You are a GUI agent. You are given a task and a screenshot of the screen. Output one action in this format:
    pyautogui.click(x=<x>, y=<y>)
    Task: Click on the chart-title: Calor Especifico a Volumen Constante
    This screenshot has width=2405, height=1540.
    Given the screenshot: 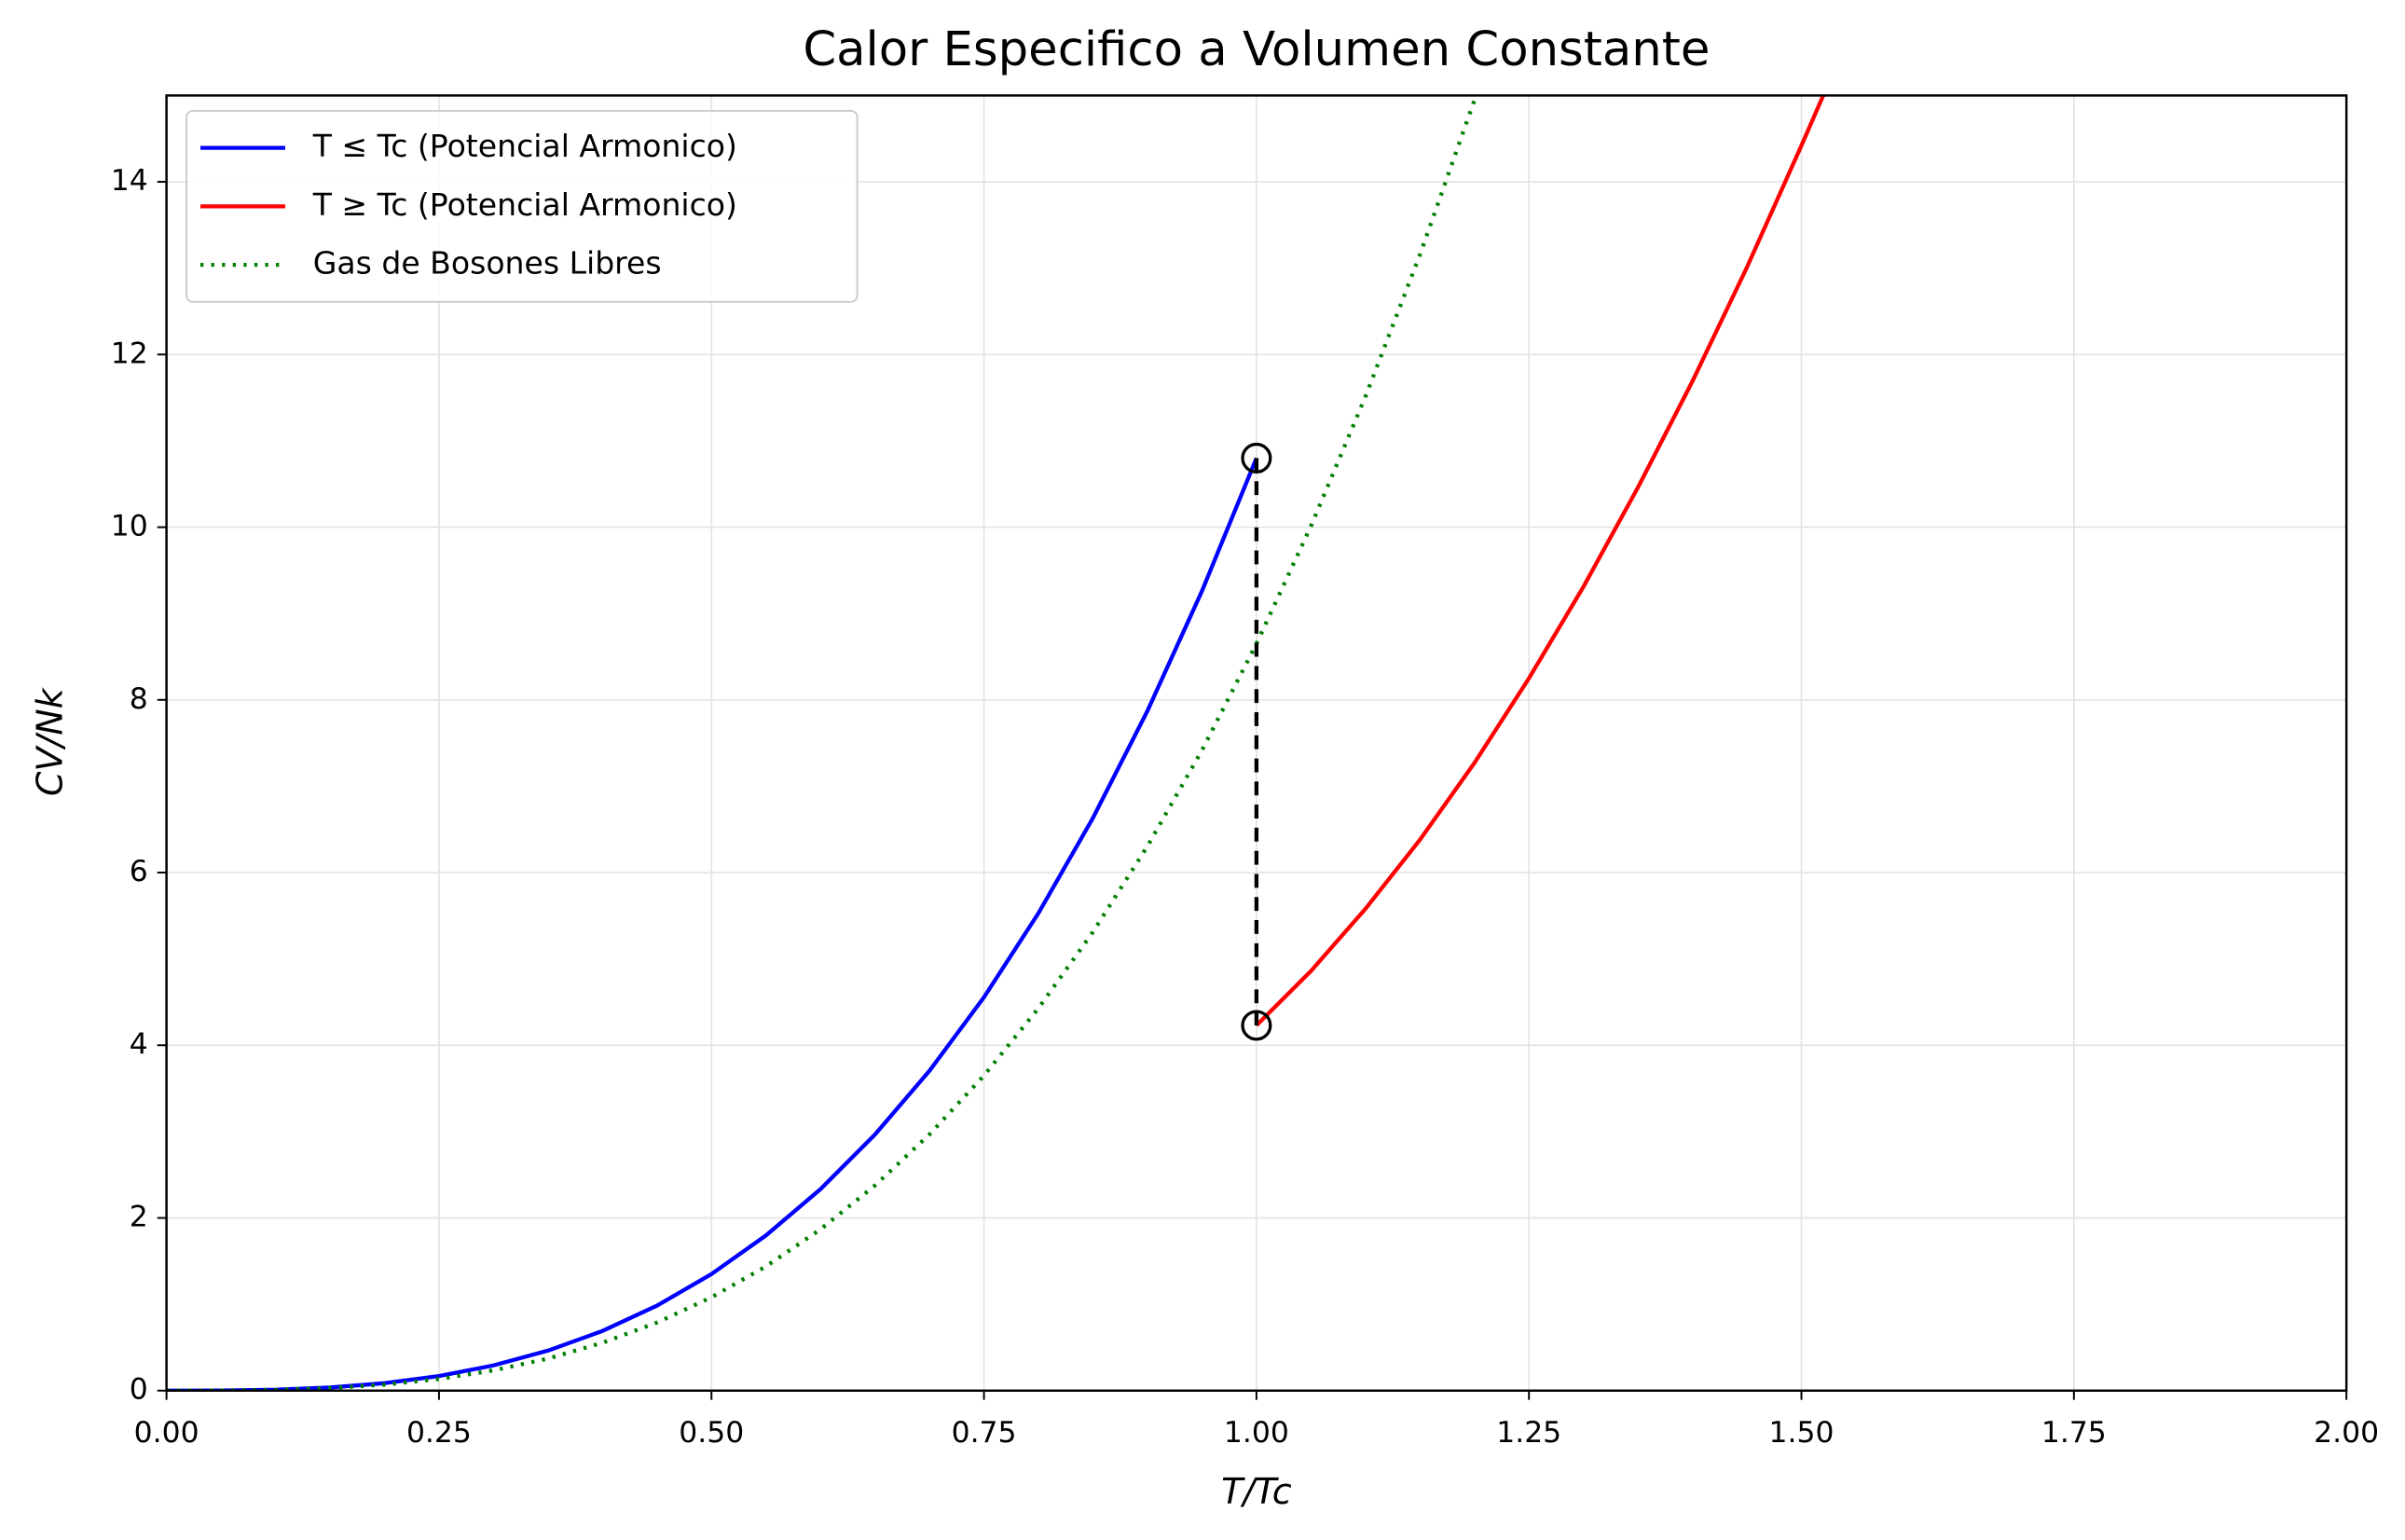 What is the action you would take?
    pyautogui.click(x=1256, y=49)
    